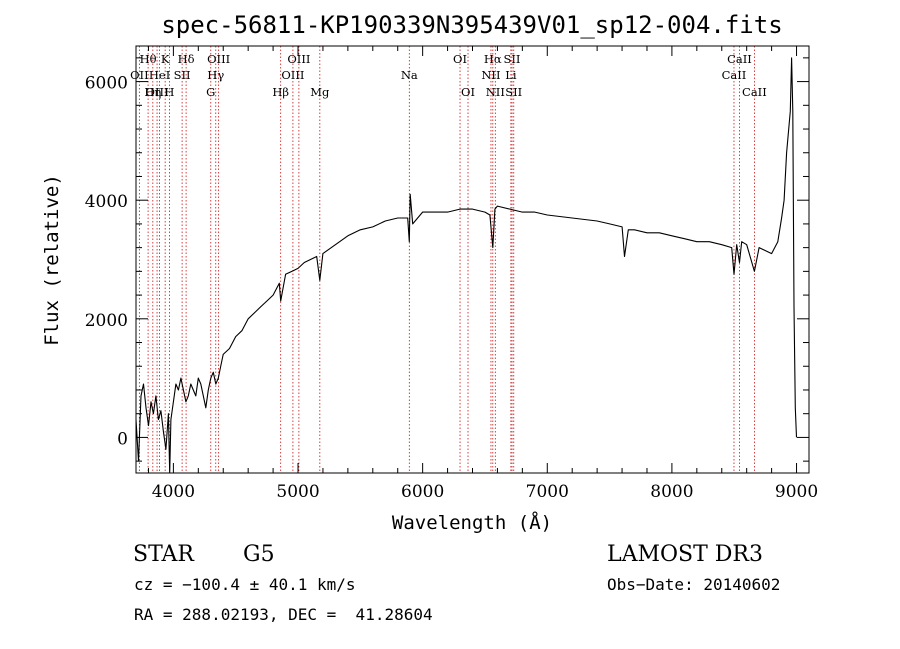 Image resolution: width=900 pixels, height=649 pixels. Describe the element at coordinates (165, 59) in the screenshot. I see `line-marker-label: K` at that location.